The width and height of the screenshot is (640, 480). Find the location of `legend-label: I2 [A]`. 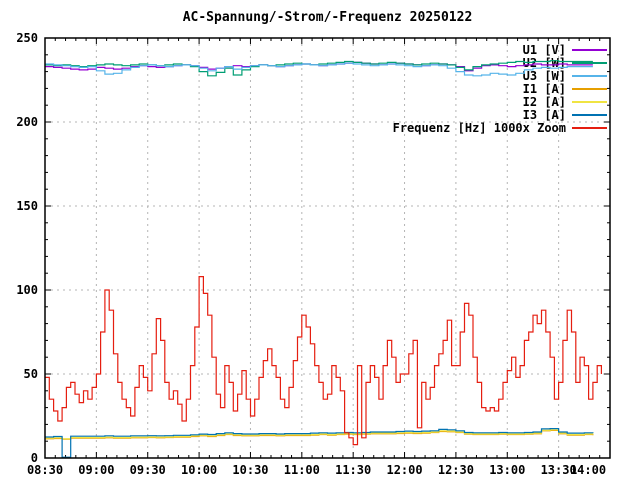

legend-label: I2 [A] is located at coordinates (544, 102).